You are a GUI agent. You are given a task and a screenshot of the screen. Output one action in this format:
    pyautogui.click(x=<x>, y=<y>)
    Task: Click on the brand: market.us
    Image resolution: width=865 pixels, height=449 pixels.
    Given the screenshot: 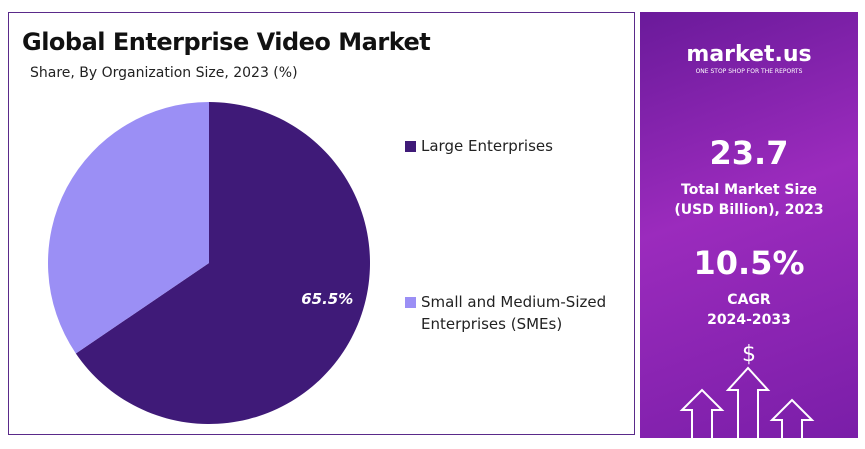 What is the action you would take?
    pyautogui.click(x=749, y=54)
    